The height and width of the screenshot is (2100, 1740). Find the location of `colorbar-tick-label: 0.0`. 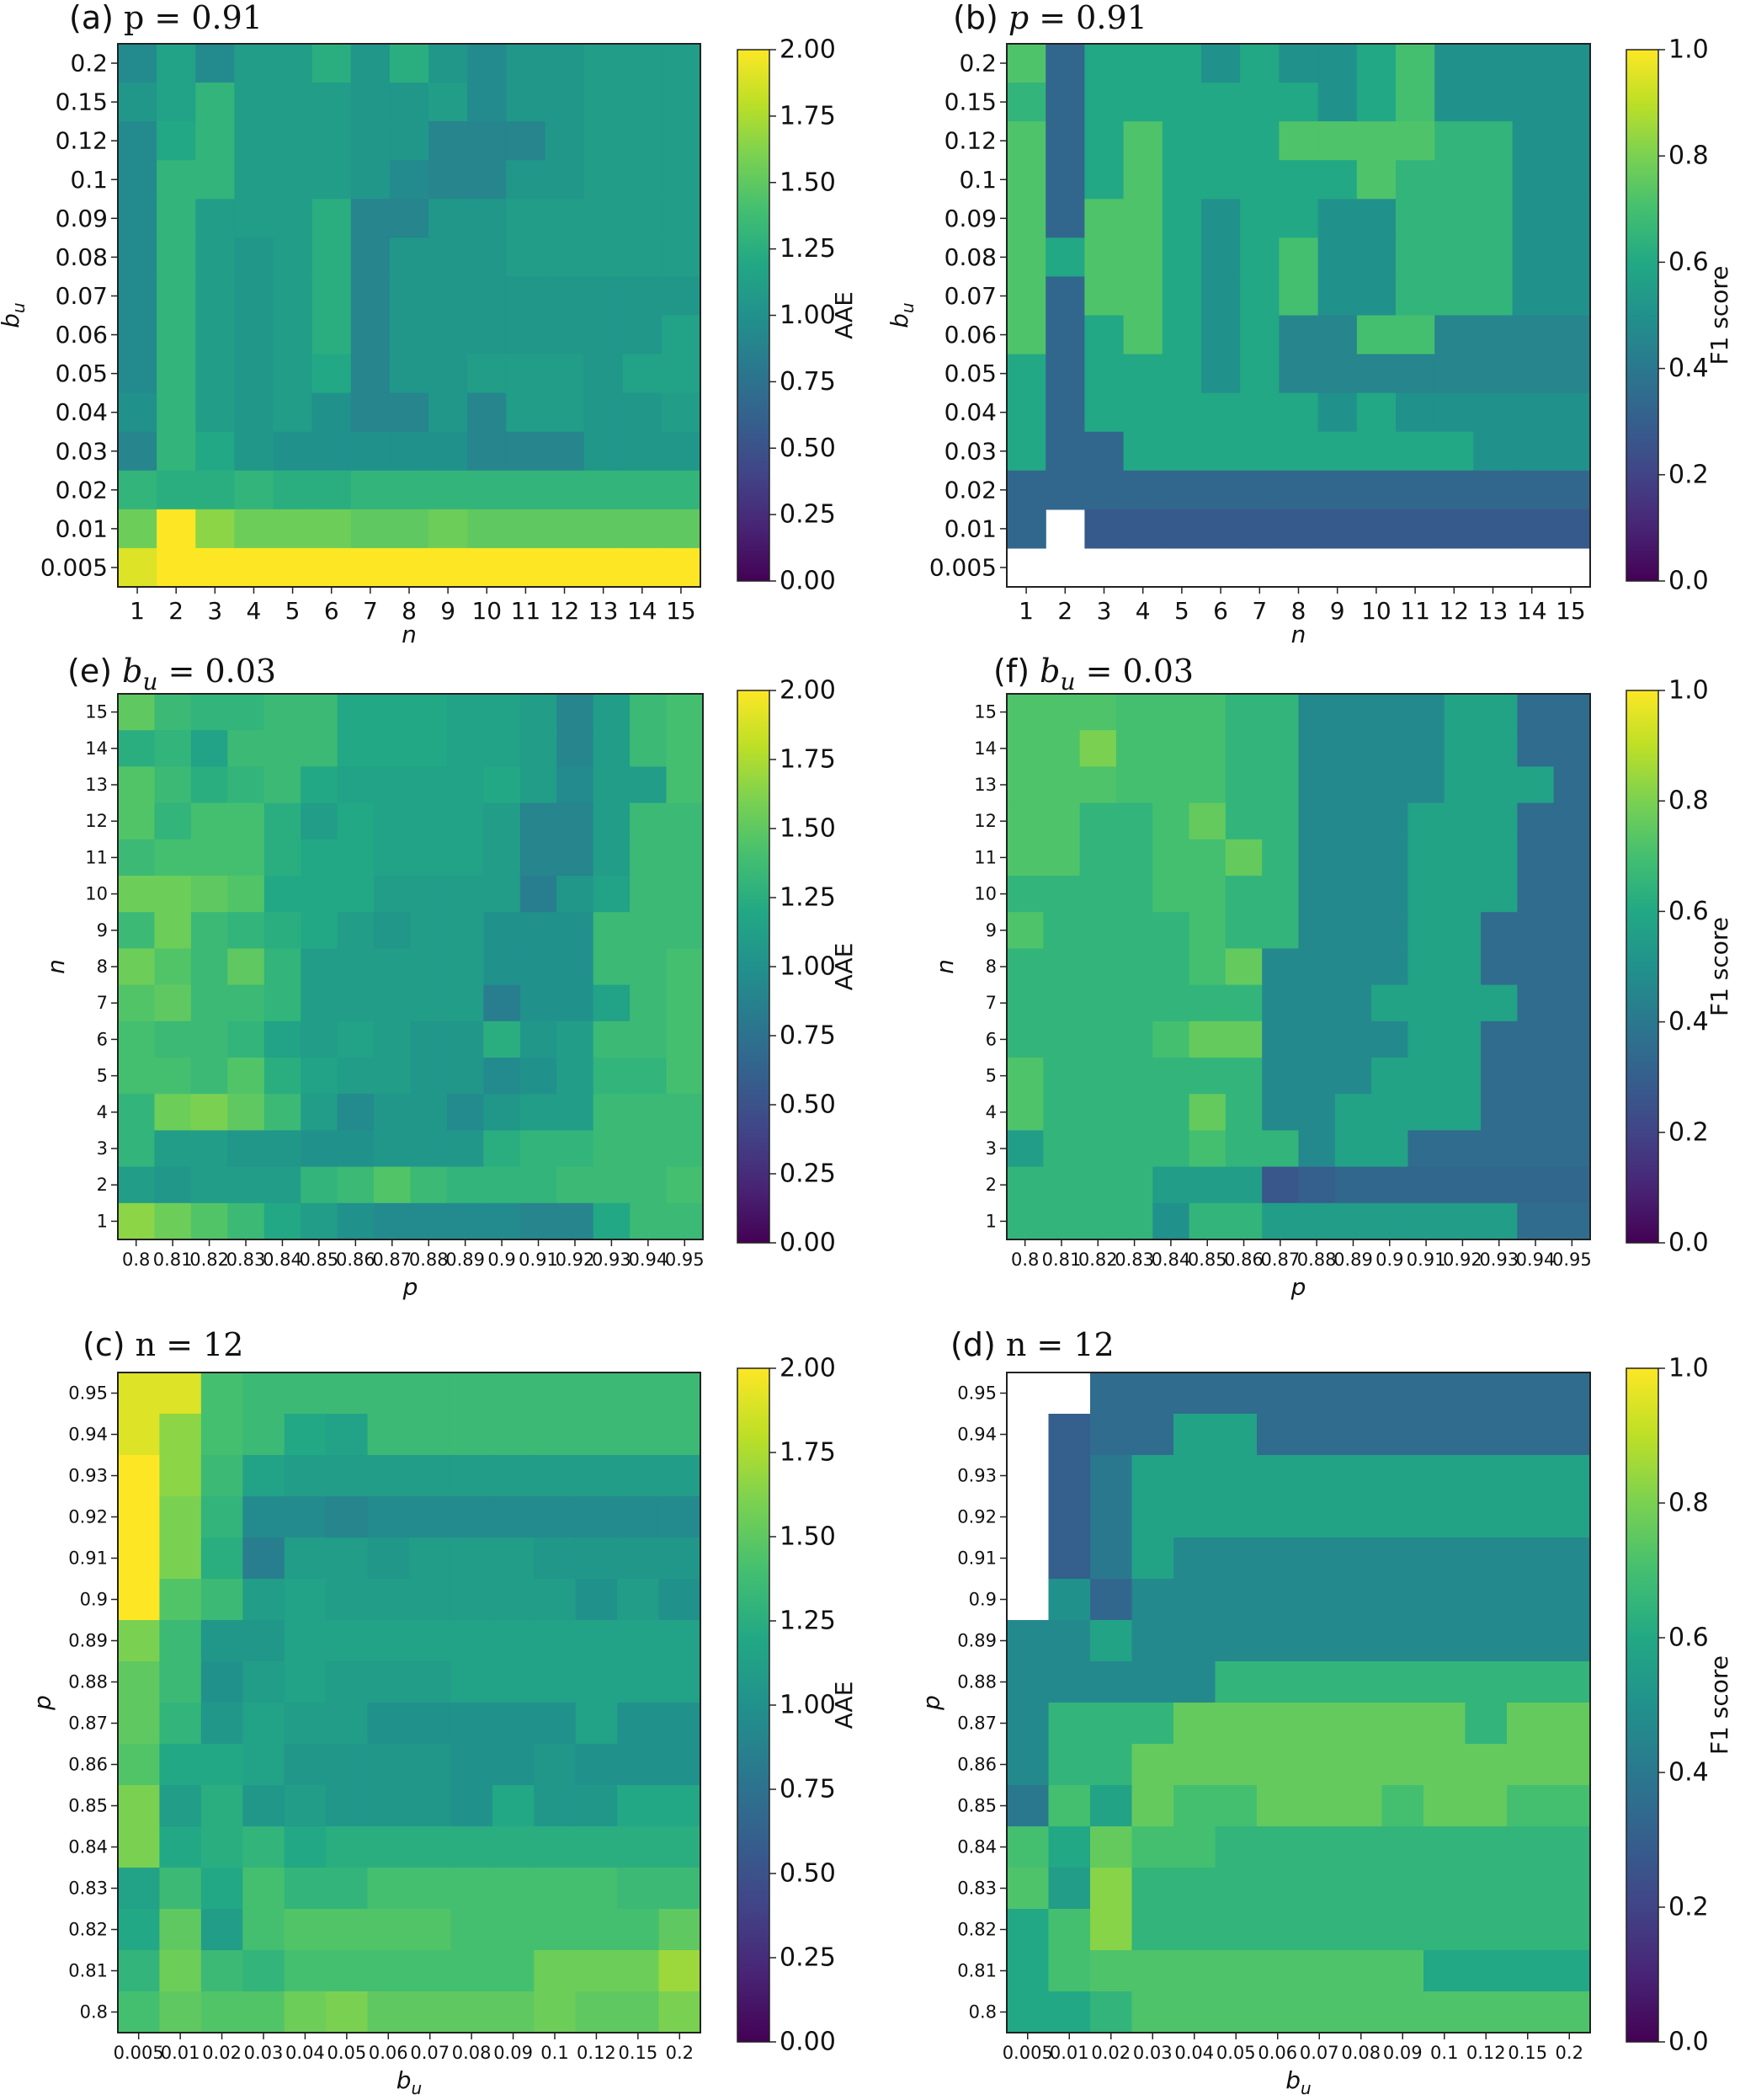

colorbar-tick-label: 0.0 is located at coordinates (1688, 581).